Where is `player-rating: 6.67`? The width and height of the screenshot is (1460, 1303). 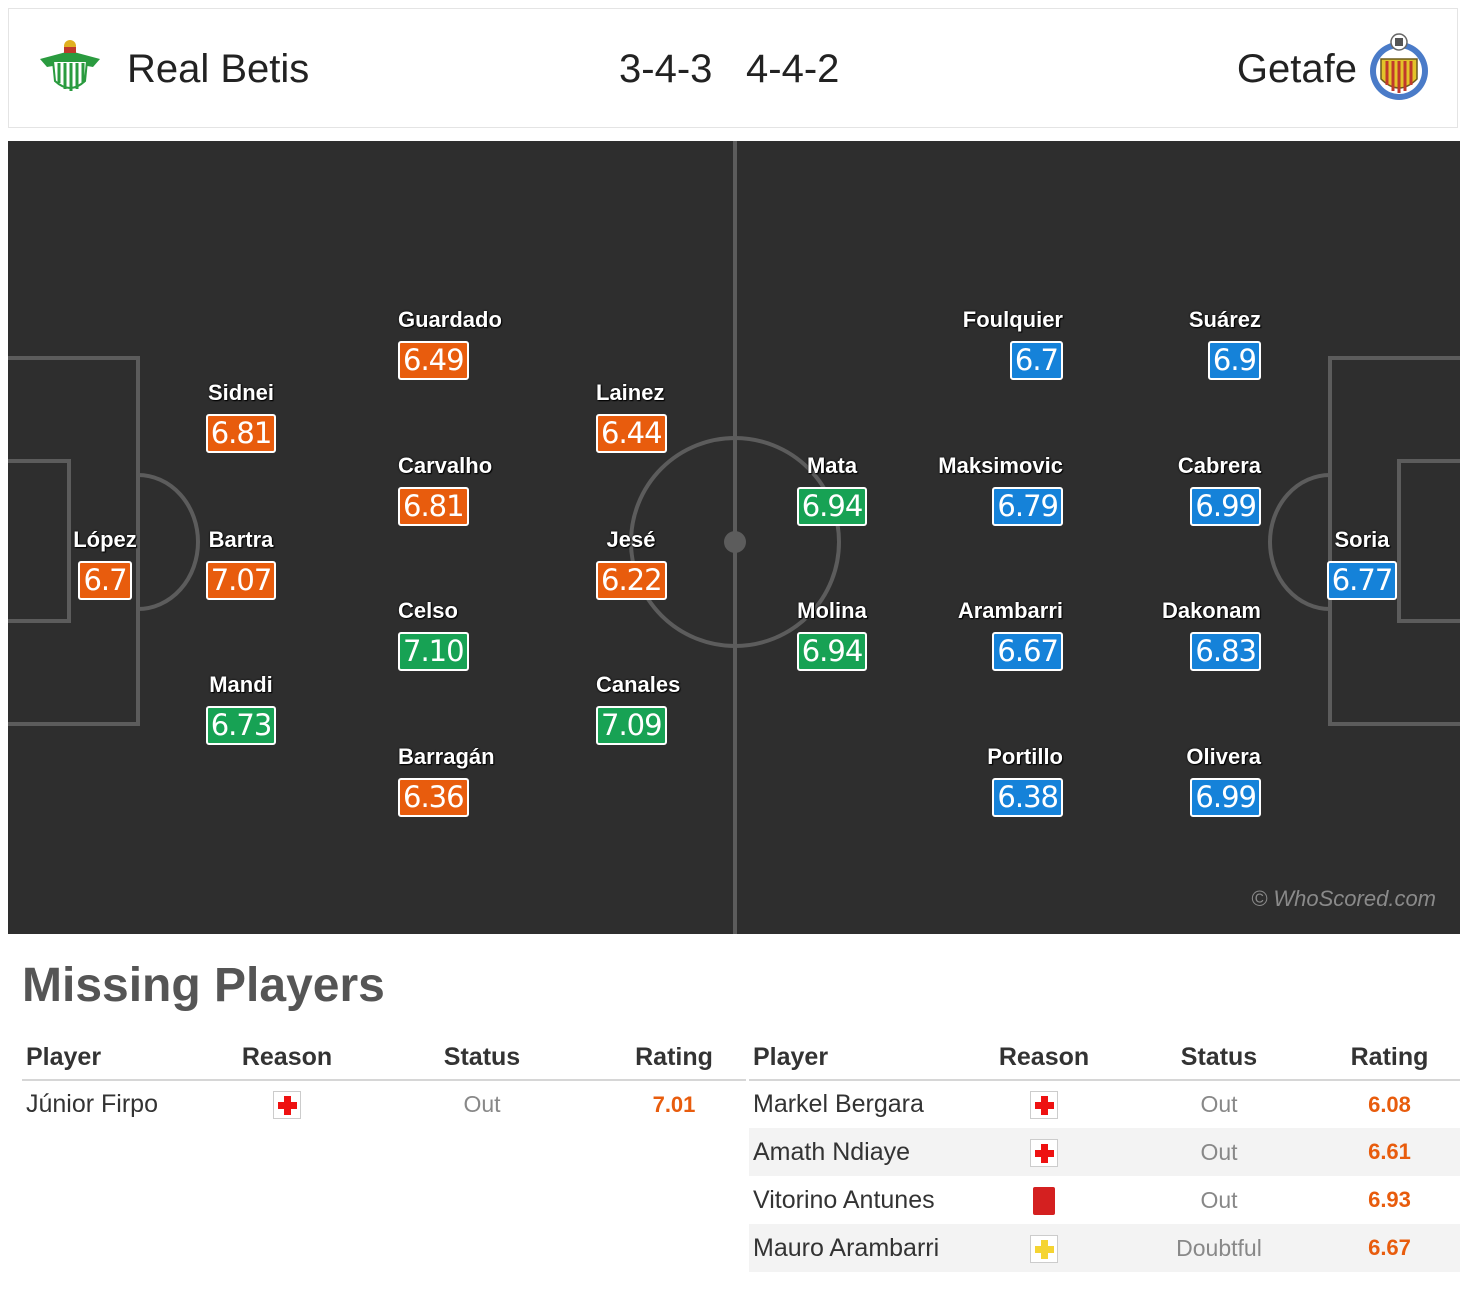
player-rating: 6.67 is located at coordinates (1027, 651).